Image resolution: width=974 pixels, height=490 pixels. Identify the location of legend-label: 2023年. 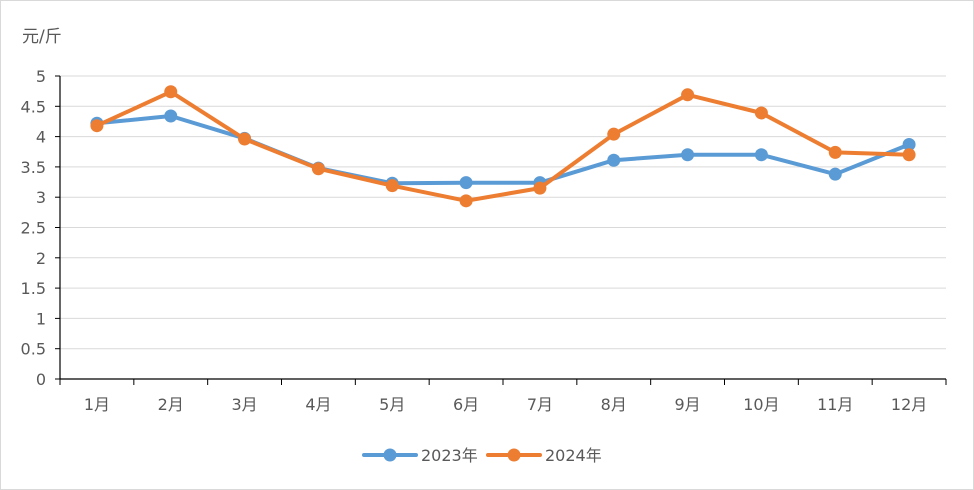
(449, 455).